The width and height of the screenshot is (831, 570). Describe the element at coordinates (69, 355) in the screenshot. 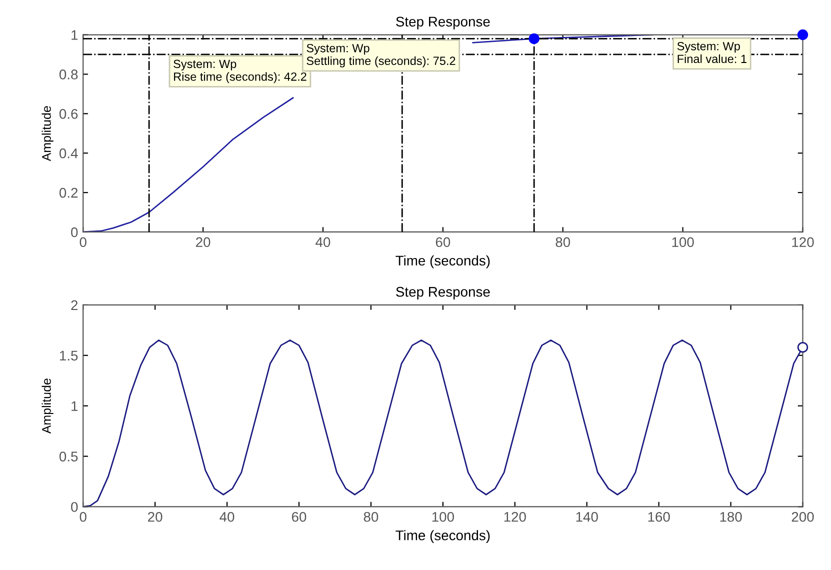

I see `y-tick-label: 1.5` at that location.